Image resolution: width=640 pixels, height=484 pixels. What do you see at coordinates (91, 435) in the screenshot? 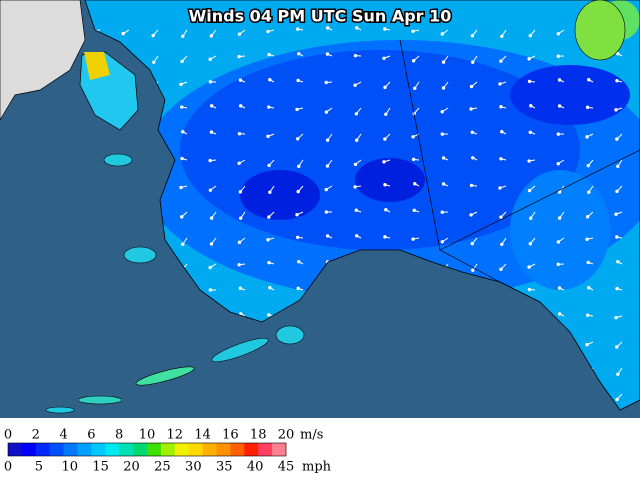
I see `ms-label: 6` at bounding box center [91, 435].